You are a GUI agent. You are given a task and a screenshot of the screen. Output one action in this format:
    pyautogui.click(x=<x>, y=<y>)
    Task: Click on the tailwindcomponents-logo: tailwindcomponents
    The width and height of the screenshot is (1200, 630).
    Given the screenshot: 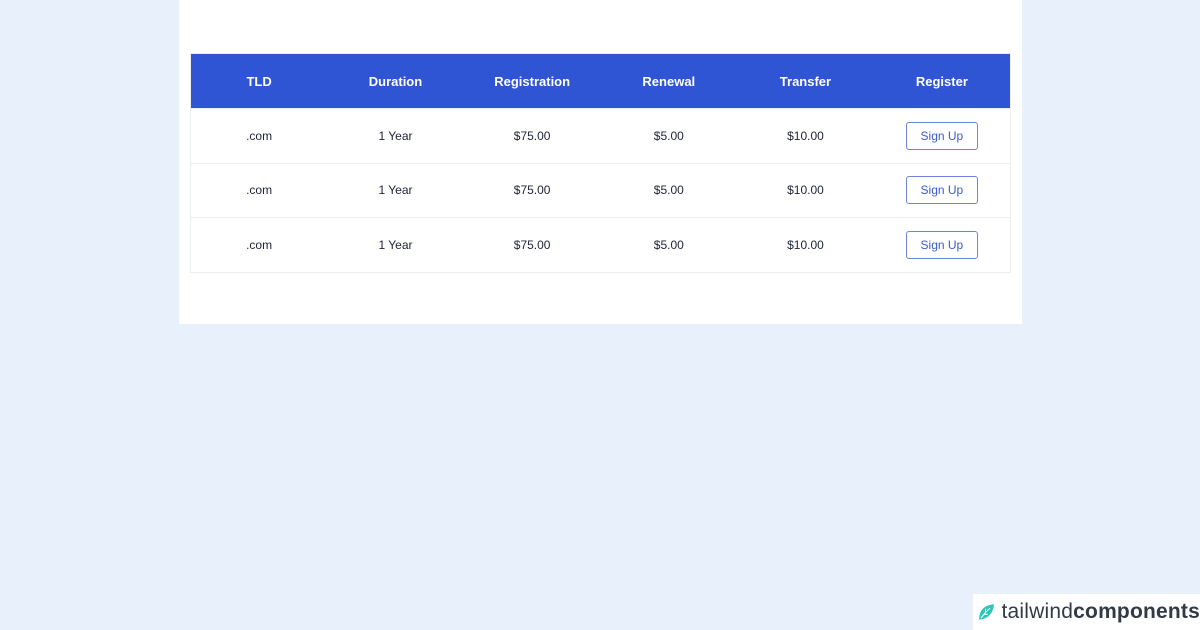 What is the action you would take?
    pyautogui.click(x=1086, y=612)
    